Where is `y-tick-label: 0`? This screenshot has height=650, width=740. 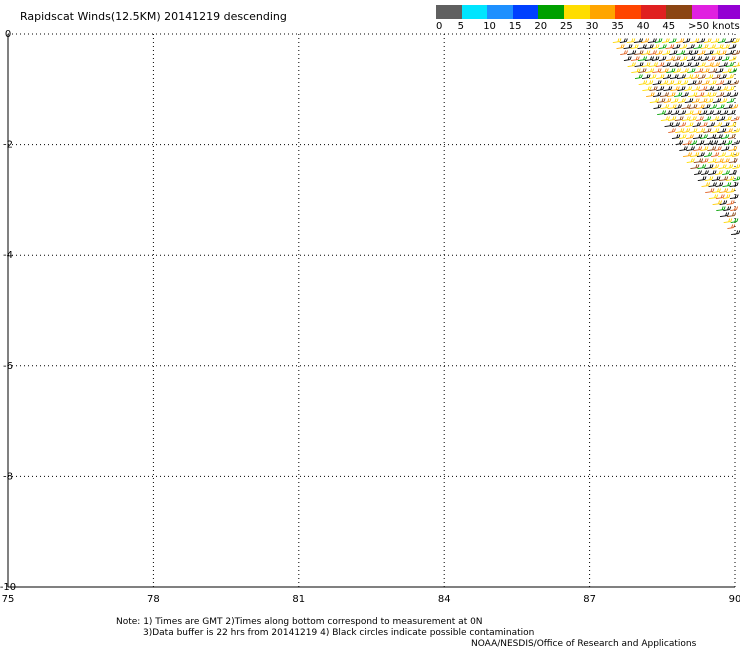 y-tick-label: 0 is located at coordinates (8, 34).